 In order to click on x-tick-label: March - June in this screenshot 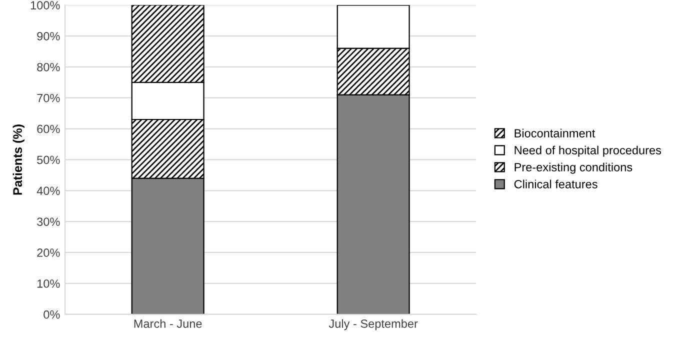, I will do `click(168, 323)`.